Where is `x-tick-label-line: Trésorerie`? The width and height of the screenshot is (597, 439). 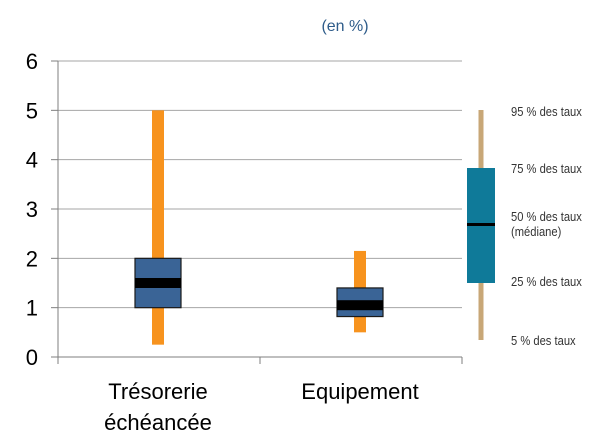
x-tick-label-line: Trésorerie is located at coordinates (158, 391).